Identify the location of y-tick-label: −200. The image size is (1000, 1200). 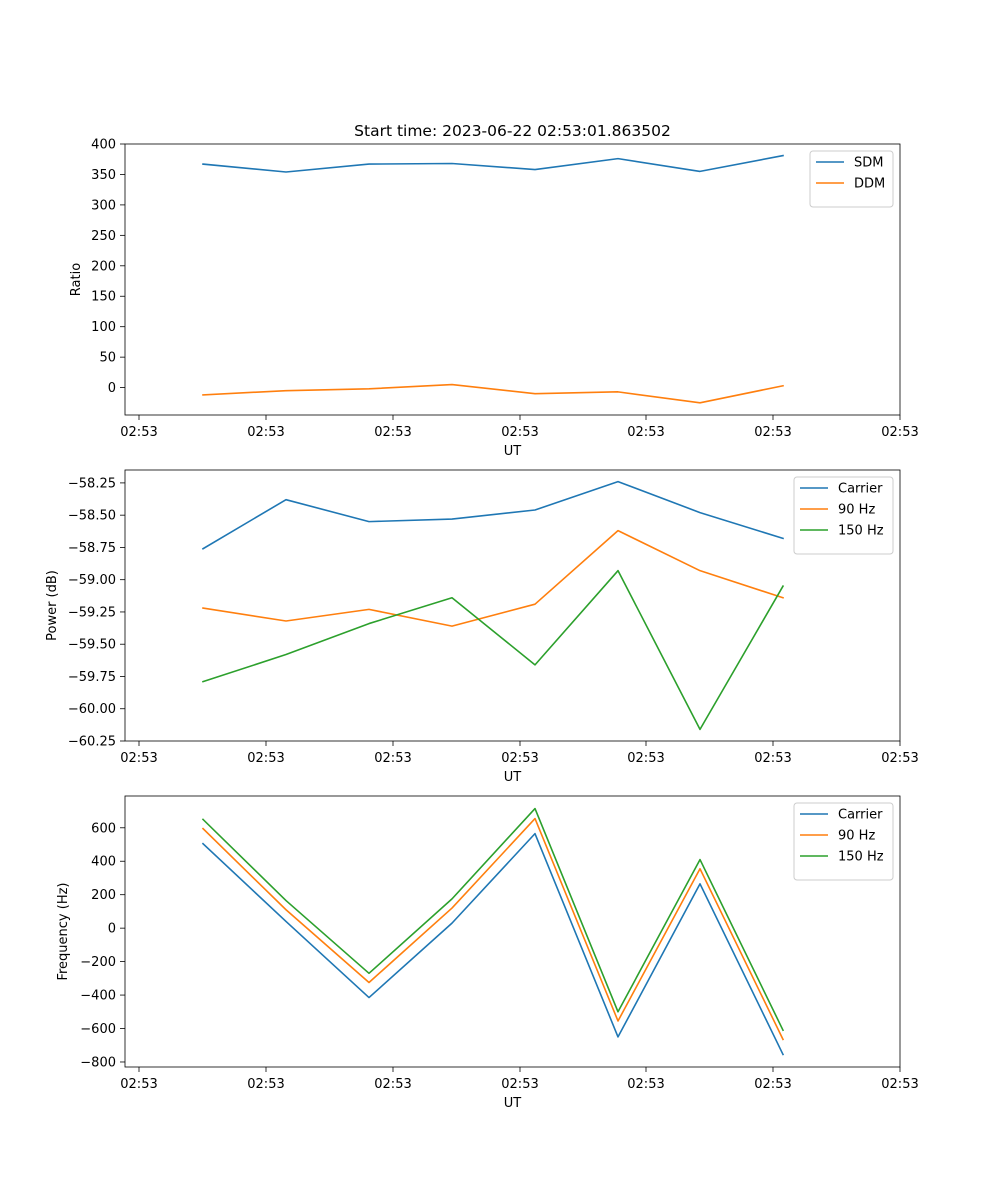
(98, 962).